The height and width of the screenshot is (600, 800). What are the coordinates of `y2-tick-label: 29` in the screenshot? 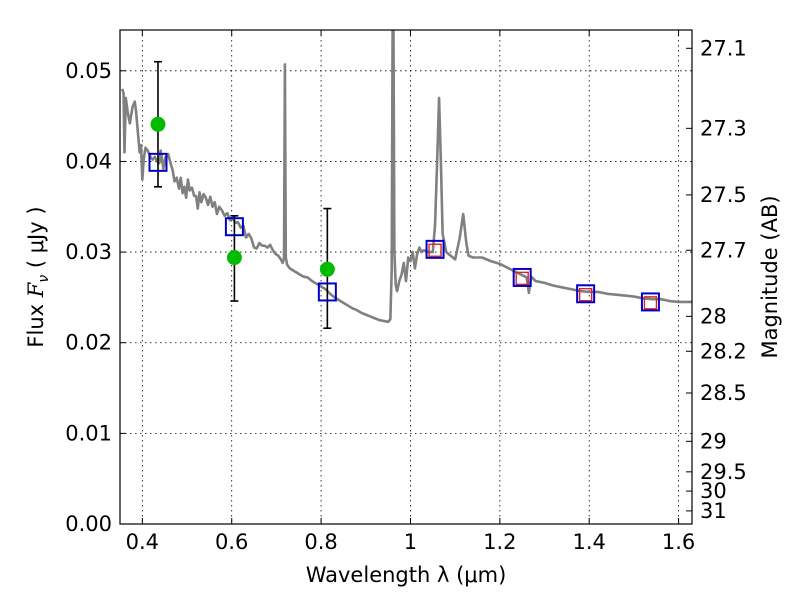 It's located at (713, 441).